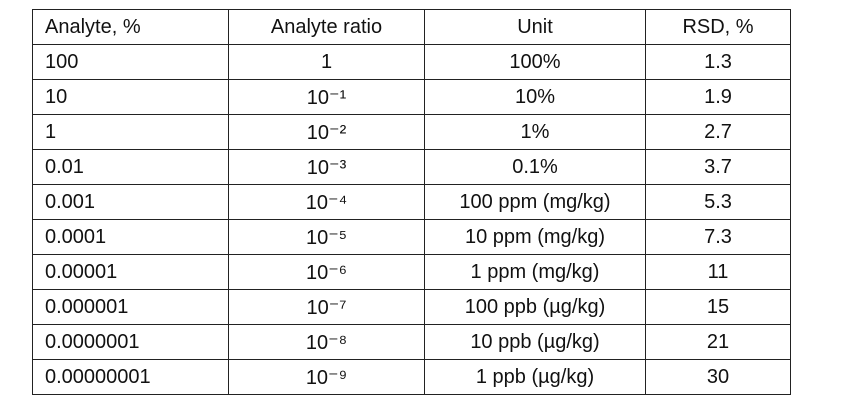 This screenshot has width=850, height=413. I want to click on table-cell: 10⁻¹, so click(326, 97).